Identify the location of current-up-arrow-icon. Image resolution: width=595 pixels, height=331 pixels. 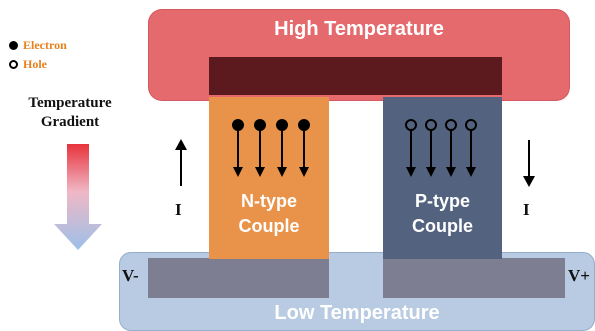
(181, 162).